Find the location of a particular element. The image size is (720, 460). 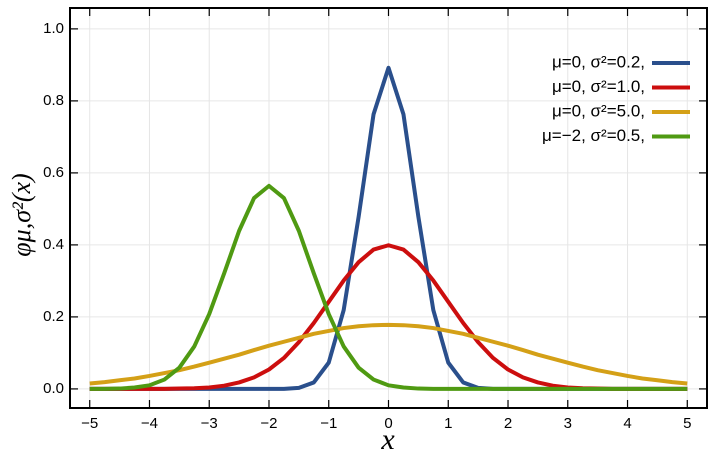

y-tick-label: 0.8 is located at coordinates (53, 100).